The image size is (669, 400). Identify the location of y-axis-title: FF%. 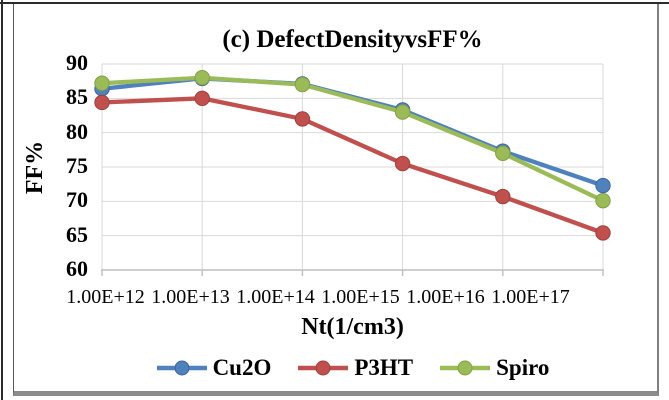
(36, 167).